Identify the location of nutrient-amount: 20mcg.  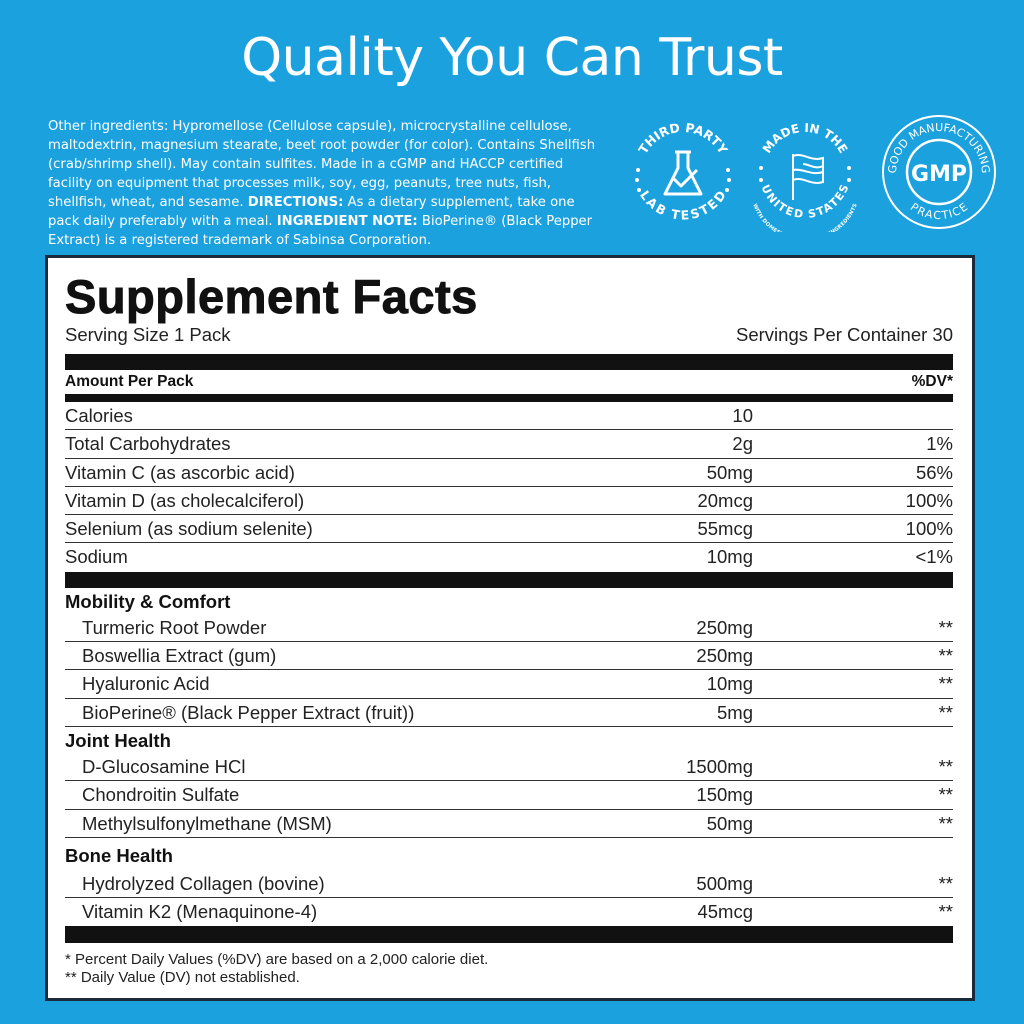
(725, 500).